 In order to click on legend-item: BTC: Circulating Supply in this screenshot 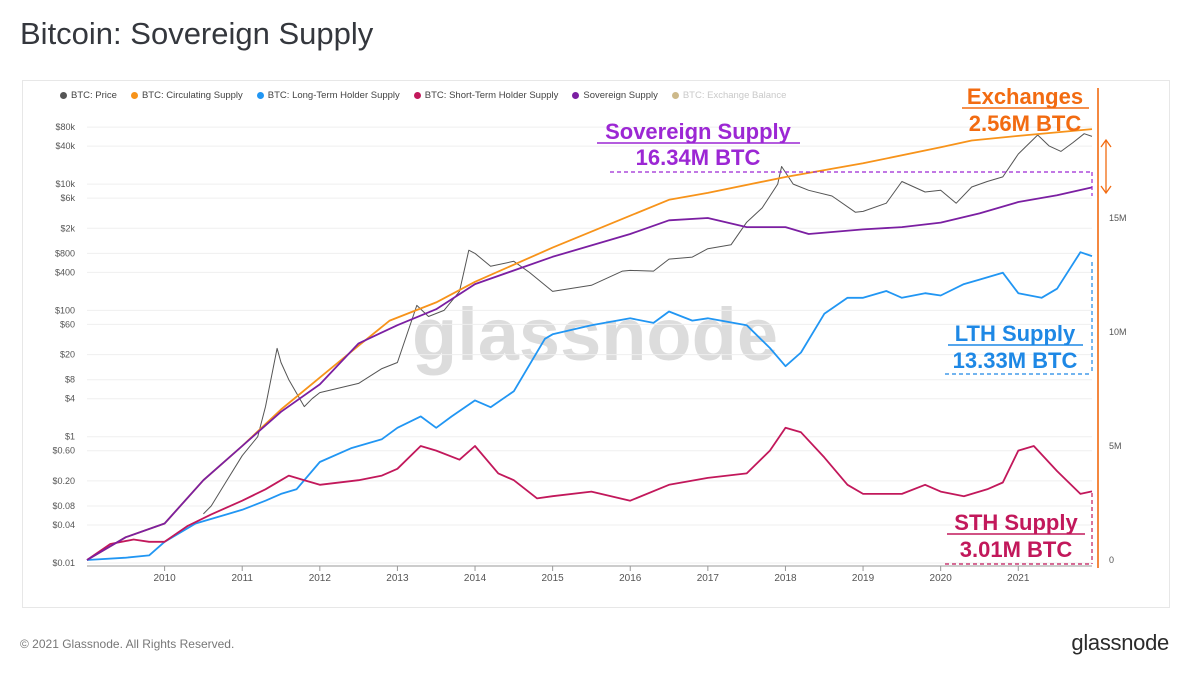, I will do `click(186, 95)`.